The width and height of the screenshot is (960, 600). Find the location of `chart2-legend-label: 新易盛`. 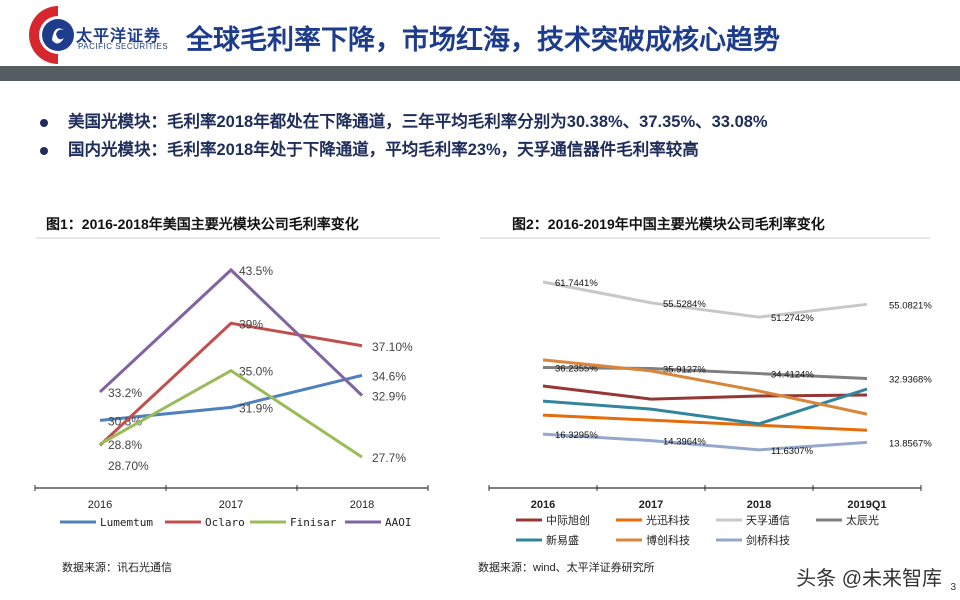

chart2-legend-label: 新易盛 is located at coordinates (562, 540).